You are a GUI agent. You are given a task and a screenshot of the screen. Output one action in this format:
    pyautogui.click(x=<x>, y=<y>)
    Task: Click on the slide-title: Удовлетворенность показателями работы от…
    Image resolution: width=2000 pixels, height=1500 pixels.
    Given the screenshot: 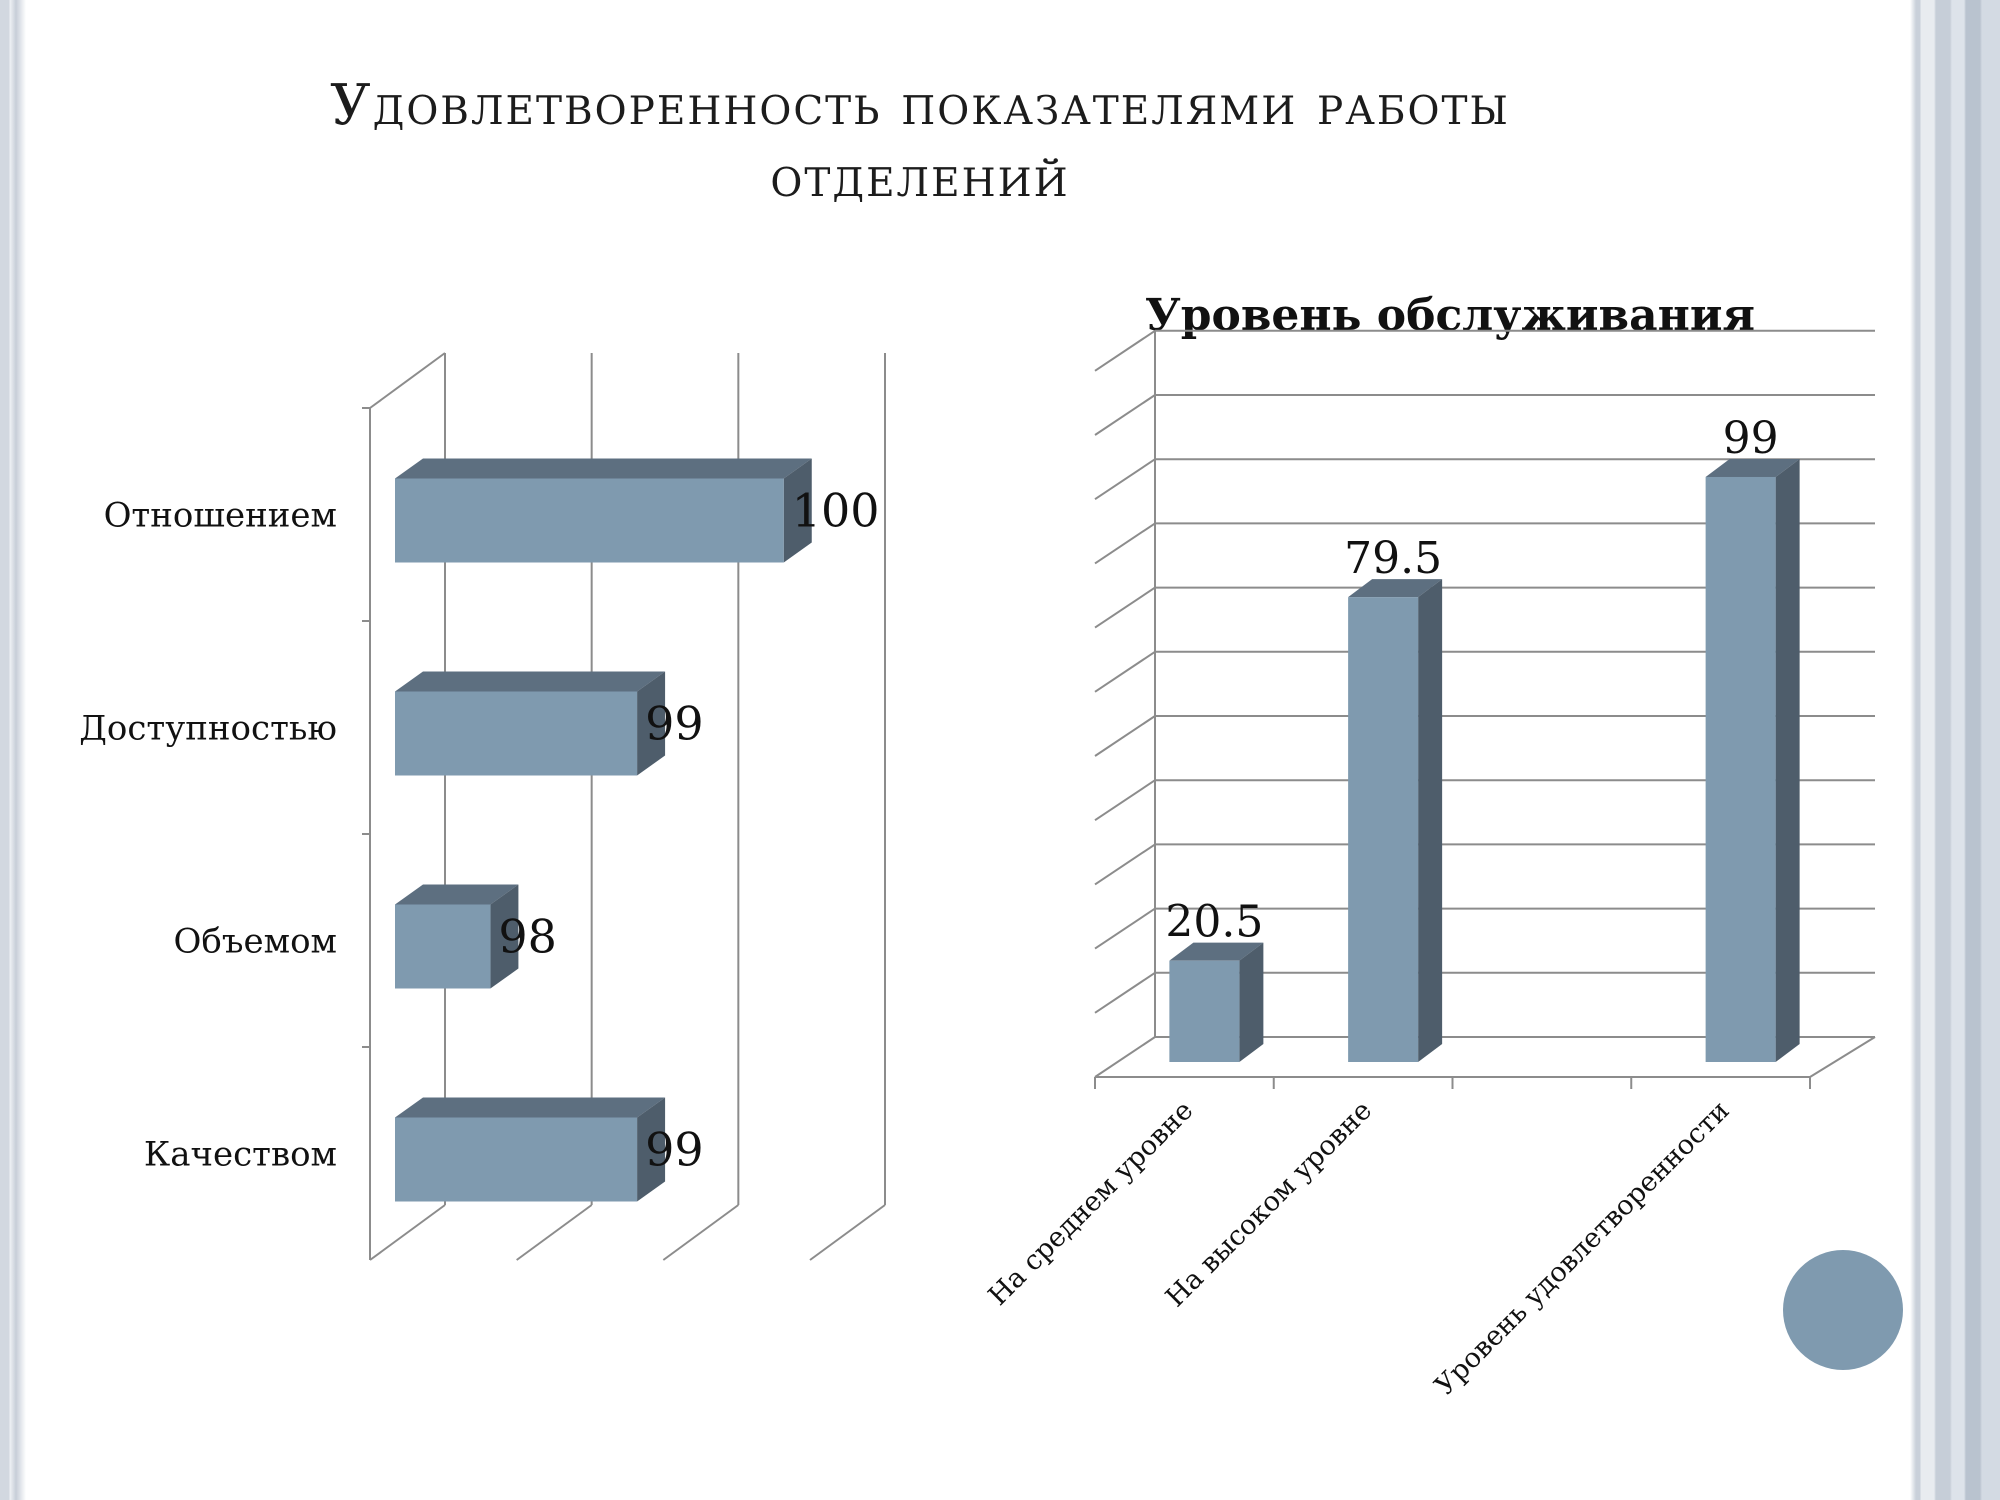 What is the action you would take?
    pyautogui.click(x=920, y=142)
    